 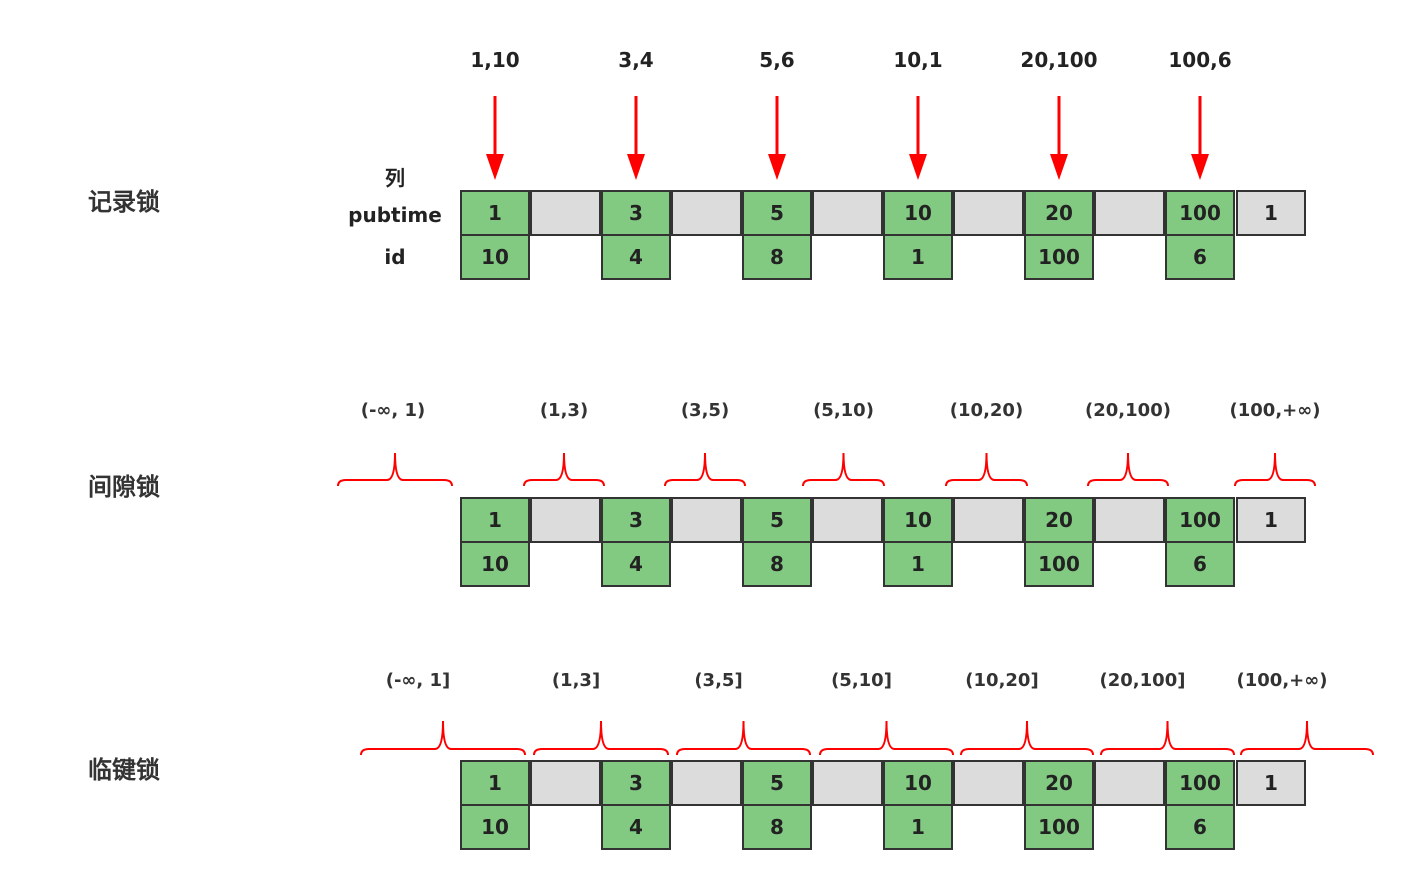 I want to click on next-key-range-label: (1,3], so click(x=576, y=680).